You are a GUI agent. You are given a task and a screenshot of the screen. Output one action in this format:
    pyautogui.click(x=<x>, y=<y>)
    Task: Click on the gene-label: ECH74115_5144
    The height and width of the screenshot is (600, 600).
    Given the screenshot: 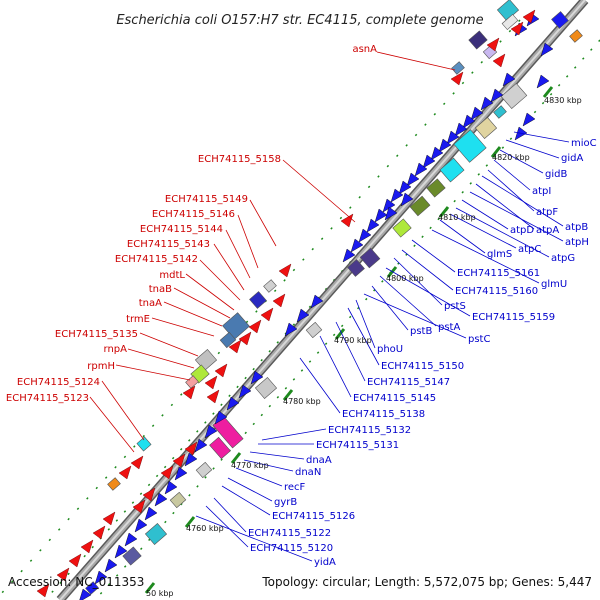 What is the action you would take?
    pyautogui.click(x=181, y=229)
    